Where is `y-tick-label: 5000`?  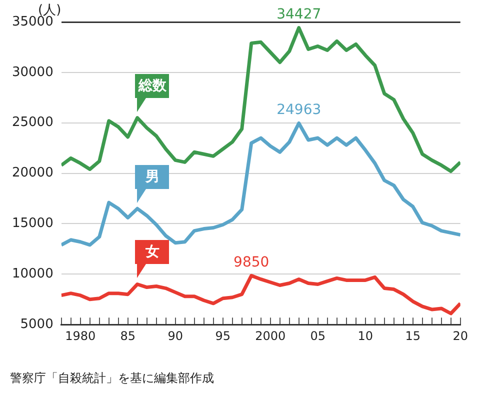 y-tick-label: 5000 is located at coordinates (37, 324).